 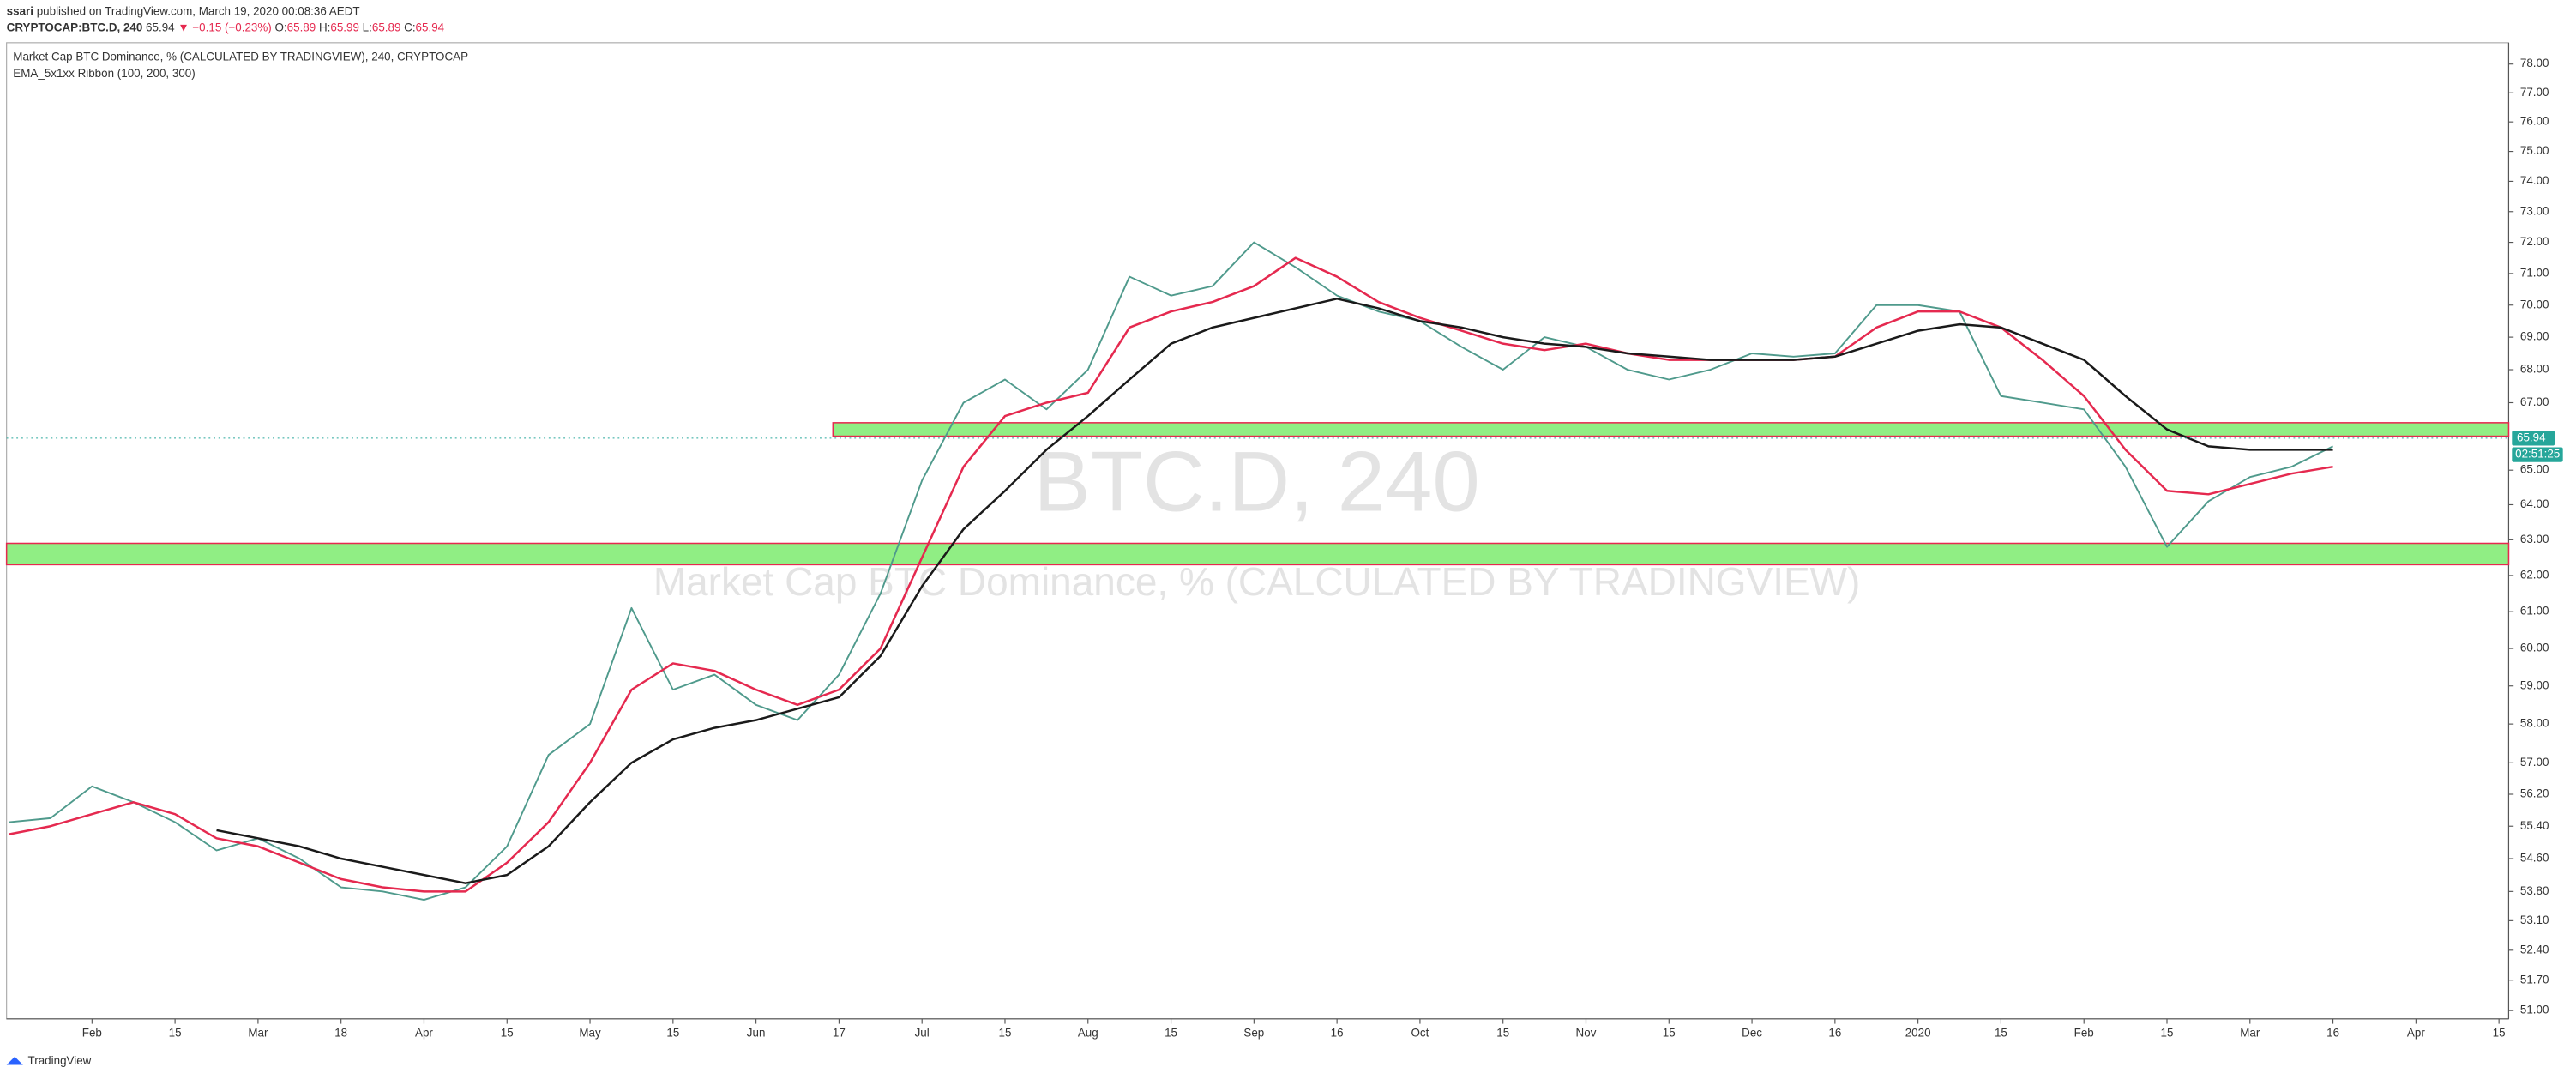 What do you see at coordinates (2534, 92) in the screenshot?
I see `y-tick-label: 77.00` at bounding box center [2534, 92].